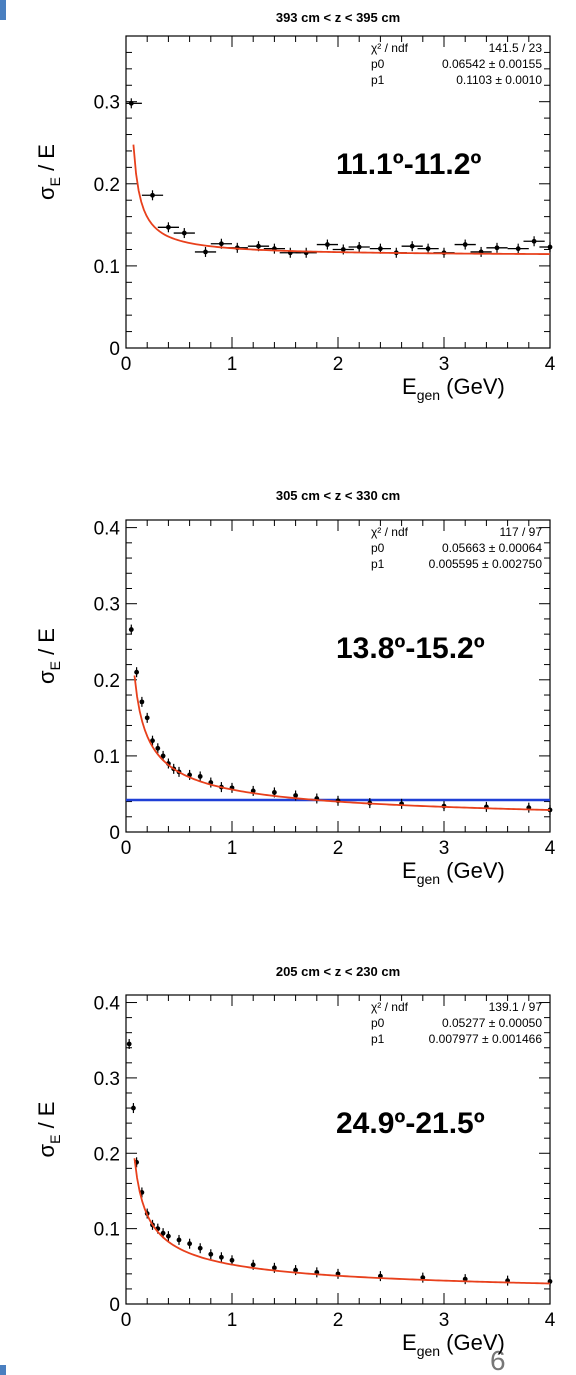 The image size is (576, 1375). I want to click on stats-value: 141.5 / 23, so click(516, 48).